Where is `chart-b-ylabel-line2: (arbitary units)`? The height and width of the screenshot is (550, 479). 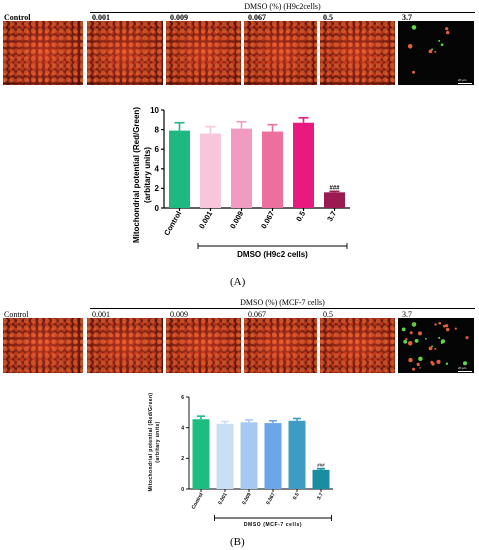 chart-b-ylabel-line2: (arbitary units) is located at coordinates (158, 442).